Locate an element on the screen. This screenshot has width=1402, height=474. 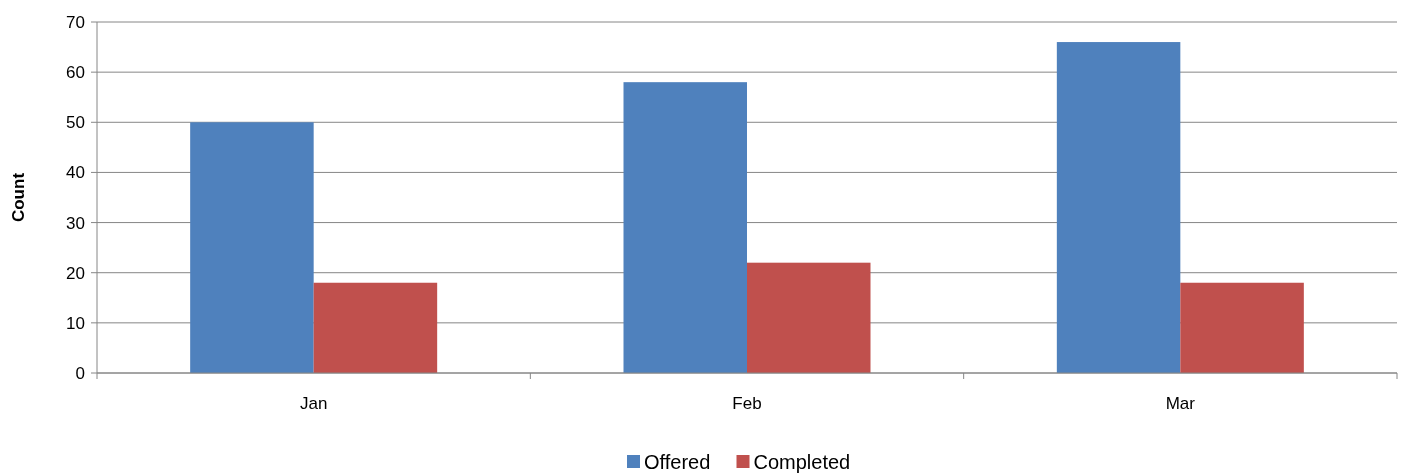
y-tick-label: 30 is located at coordinates (75, 223).